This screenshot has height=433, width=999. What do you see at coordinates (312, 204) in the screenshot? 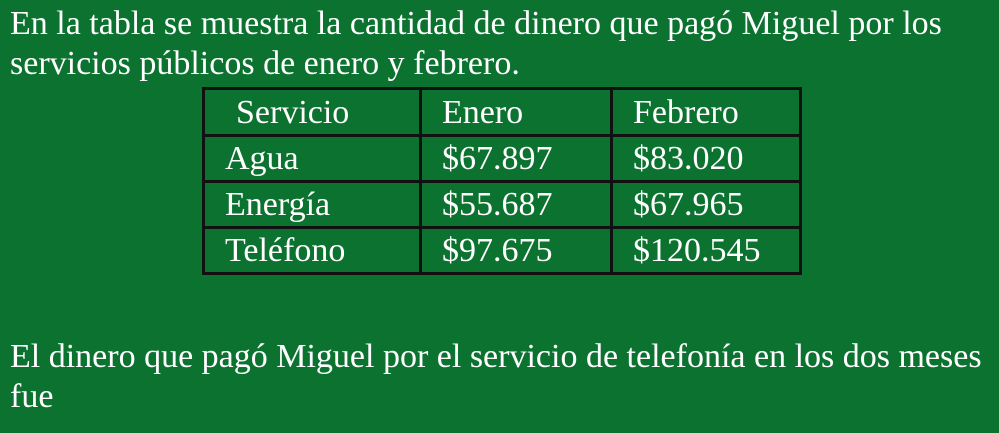
I see `service-name-cell: Energía` at bounding box center [312, 204].